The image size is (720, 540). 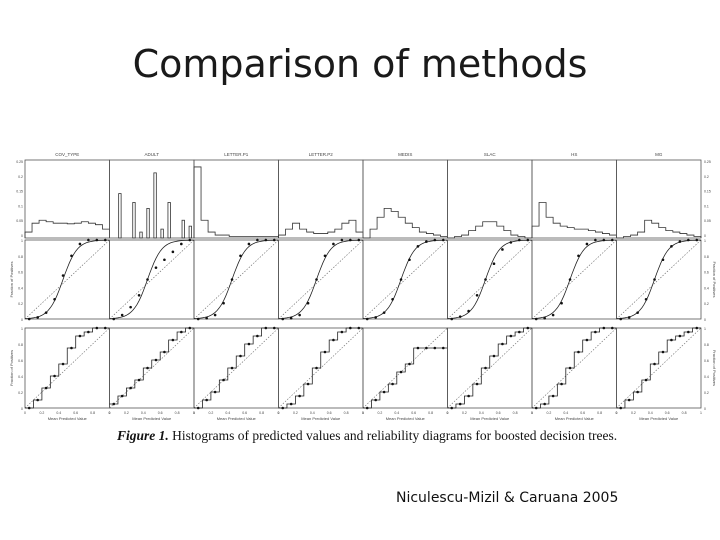 I want to click on rel-right-tick-r2-1: 0.8, so click(x=706, y=345).